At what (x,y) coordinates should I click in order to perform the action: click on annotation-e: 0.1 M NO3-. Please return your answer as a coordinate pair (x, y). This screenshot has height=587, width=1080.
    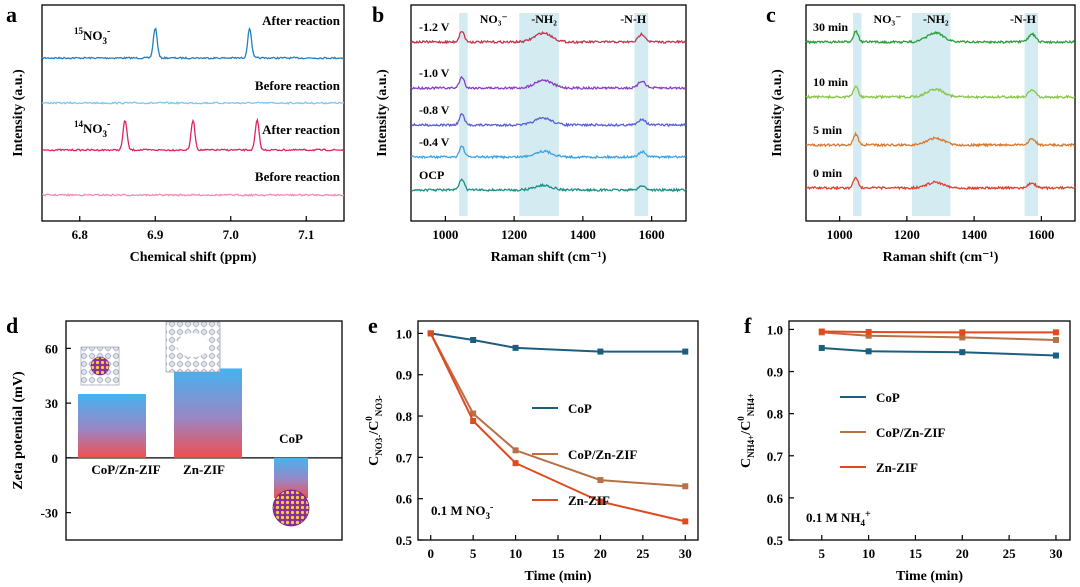
    Looking at the image, I should click on (462, 511).